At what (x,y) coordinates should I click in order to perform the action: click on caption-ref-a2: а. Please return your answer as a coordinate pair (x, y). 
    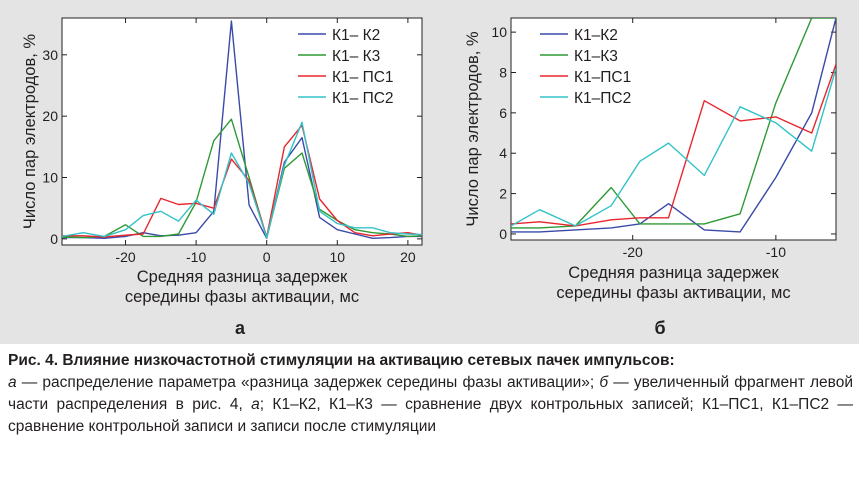
    Looking at the image, I should click on (255, 404).